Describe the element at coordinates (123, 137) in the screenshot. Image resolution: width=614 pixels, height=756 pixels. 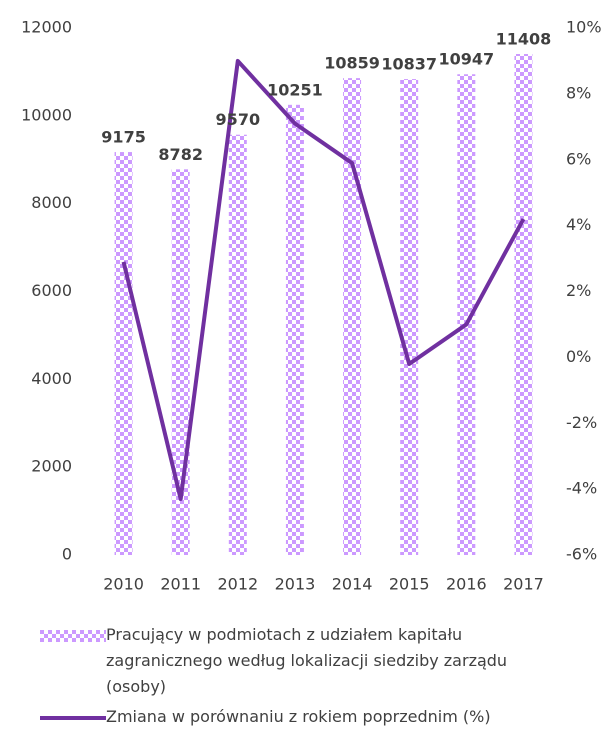
I see `data-label: 9175` at that location.